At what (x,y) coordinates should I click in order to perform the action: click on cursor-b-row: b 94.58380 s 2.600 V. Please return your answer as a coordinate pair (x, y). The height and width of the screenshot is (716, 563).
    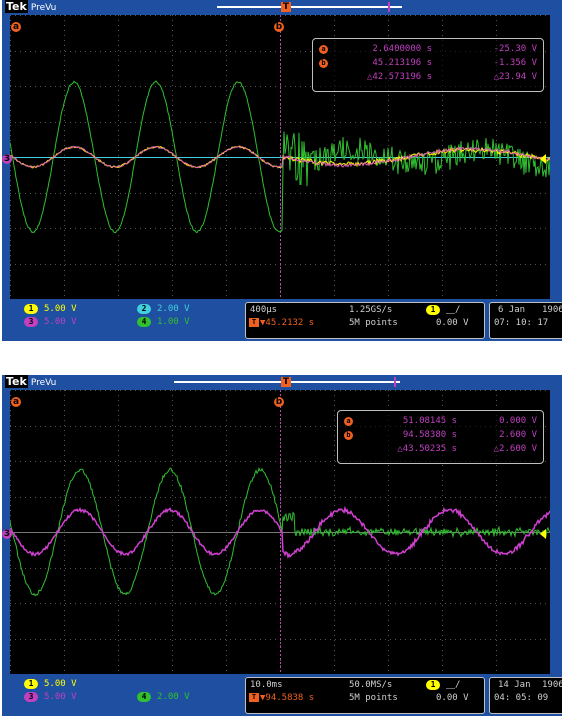
    Looking at the image, I should click on (440, 436).